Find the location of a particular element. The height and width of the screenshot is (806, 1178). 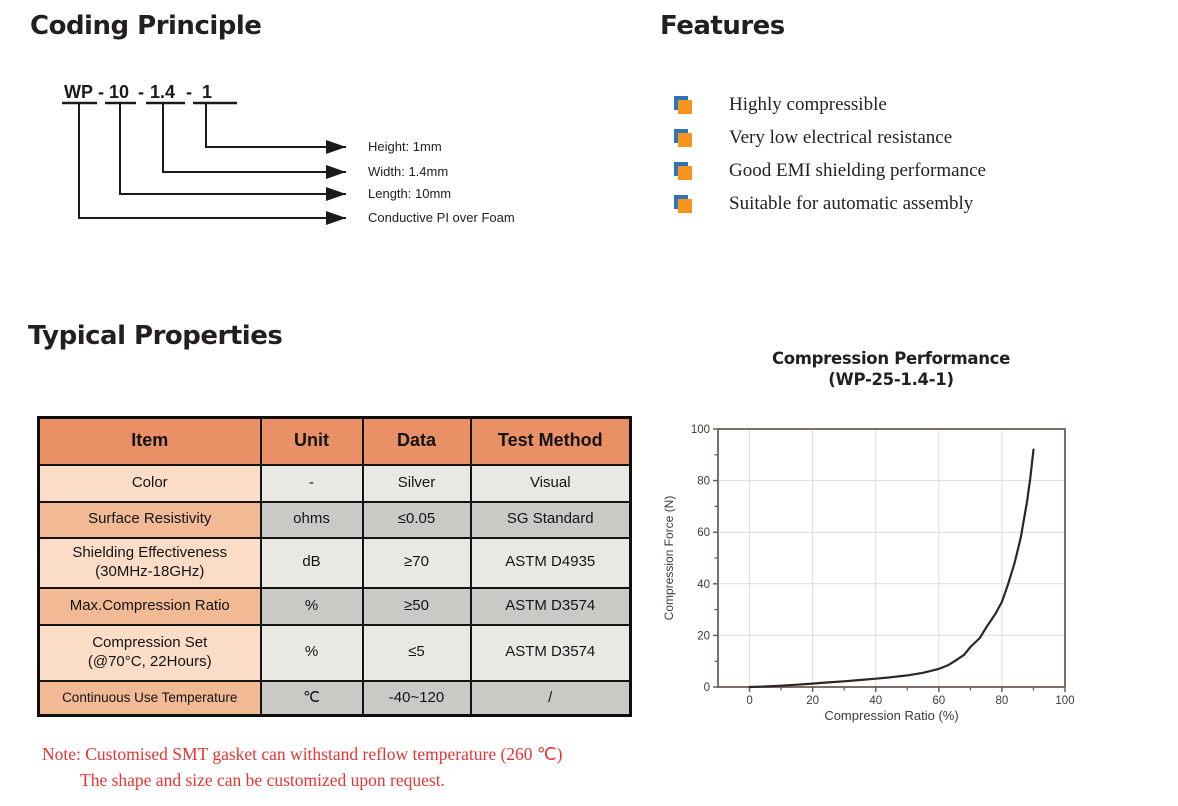

connector-width is located at coordinates (254, 141).